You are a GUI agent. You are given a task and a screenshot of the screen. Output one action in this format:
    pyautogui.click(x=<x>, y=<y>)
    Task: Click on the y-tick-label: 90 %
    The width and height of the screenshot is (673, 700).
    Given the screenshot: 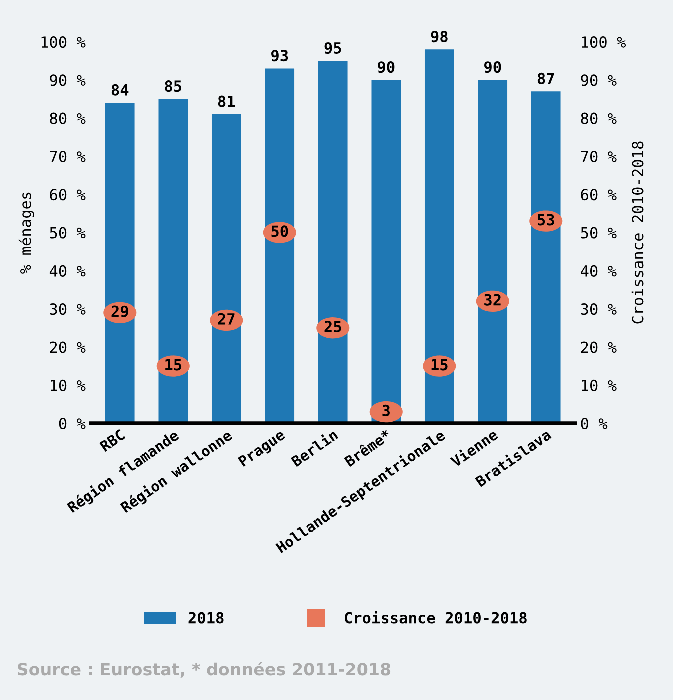 What is the action you would take?
    pyautogui.click(x=68, y=80)
    